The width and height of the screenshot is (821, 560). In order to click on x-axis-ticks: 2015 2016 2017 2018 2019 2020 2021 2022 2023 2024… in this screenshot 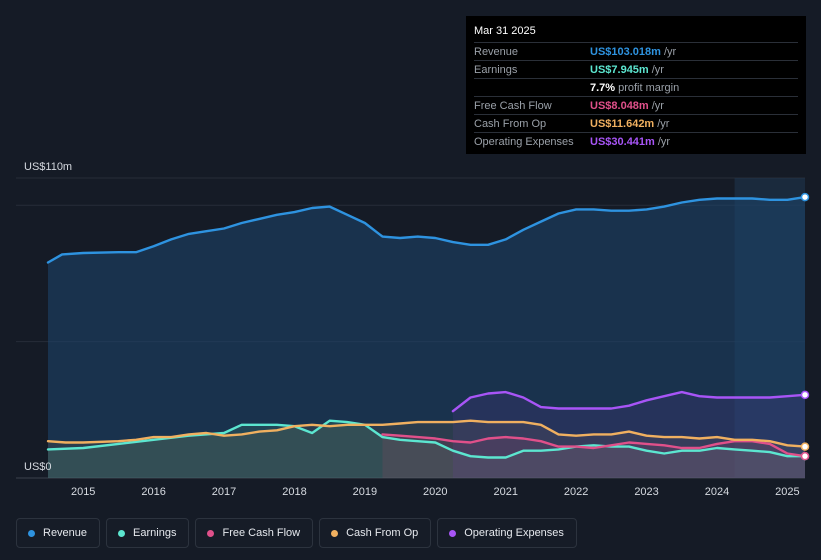, I will do `click(435, 492)`.